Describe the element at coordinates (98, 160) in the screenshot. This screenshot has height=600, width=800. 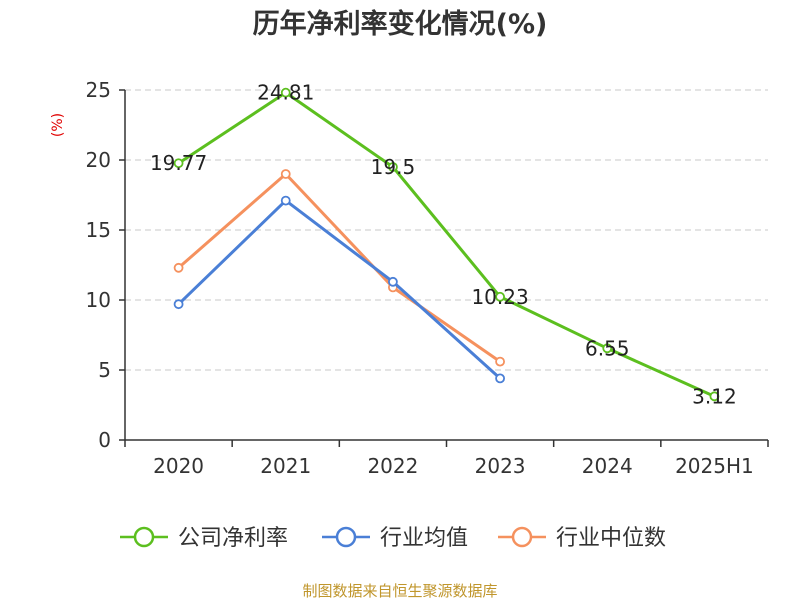
I see `y-tick-label: 20` at that location.